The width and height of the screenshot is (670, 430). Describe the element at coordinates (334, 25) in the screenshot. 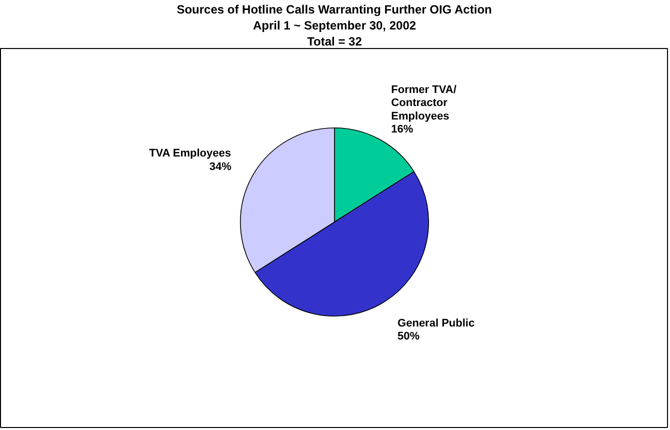

I see `chart-subtitle: April 1 ~ September 30, 2002` at that location.